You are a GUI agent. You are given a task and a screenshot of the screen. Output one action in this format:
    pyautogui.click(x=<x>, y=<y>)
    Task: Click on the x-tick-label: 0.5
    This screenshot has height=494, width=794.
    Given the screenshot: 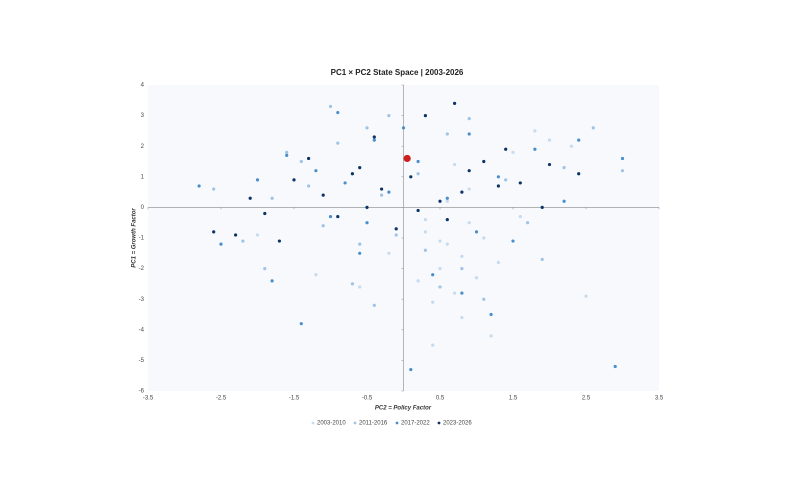 What is the action you would take?
    pyautogui.click(x=440, y=399)
    